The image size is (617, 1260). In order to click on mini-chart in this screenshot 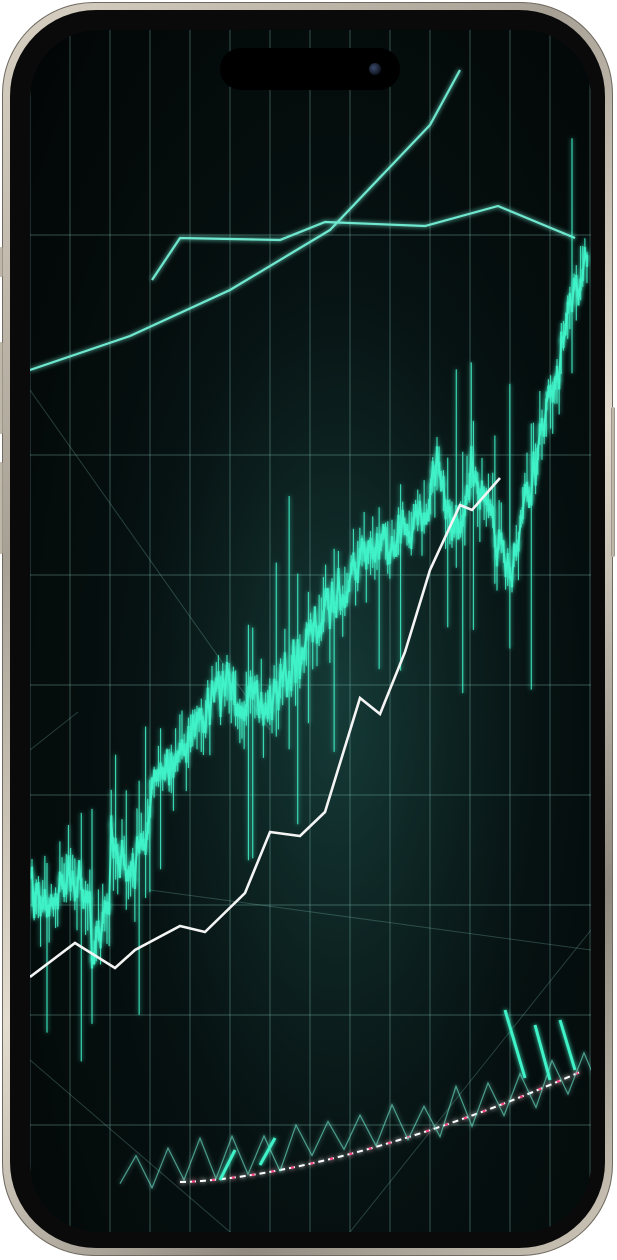, I will do `click(355, 1099)`.